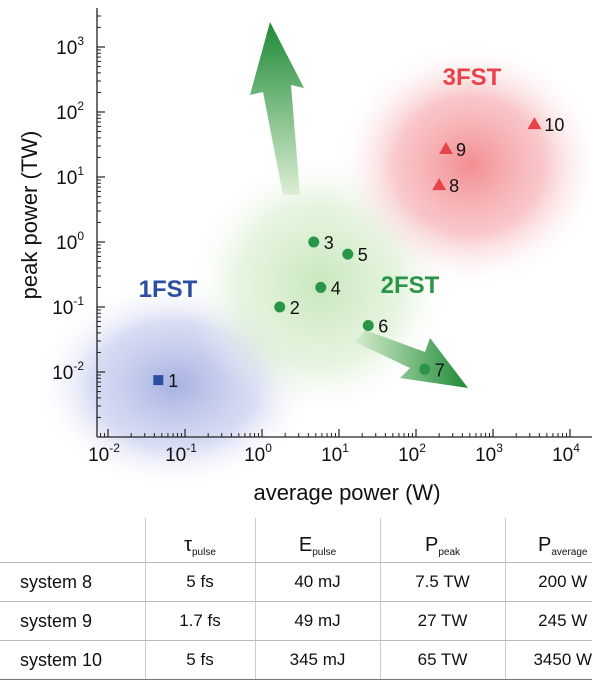 This screenshot has width=592, height=680. I want to click on table-cell: 200 W, so click(548, 582).